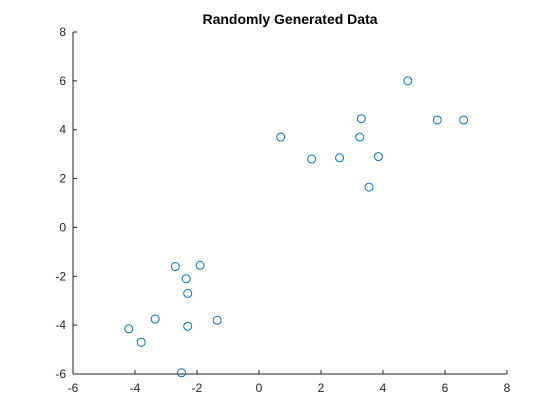 The image size is (560, 420). I want to click on y-tick-label: 0, so click(62, 227).